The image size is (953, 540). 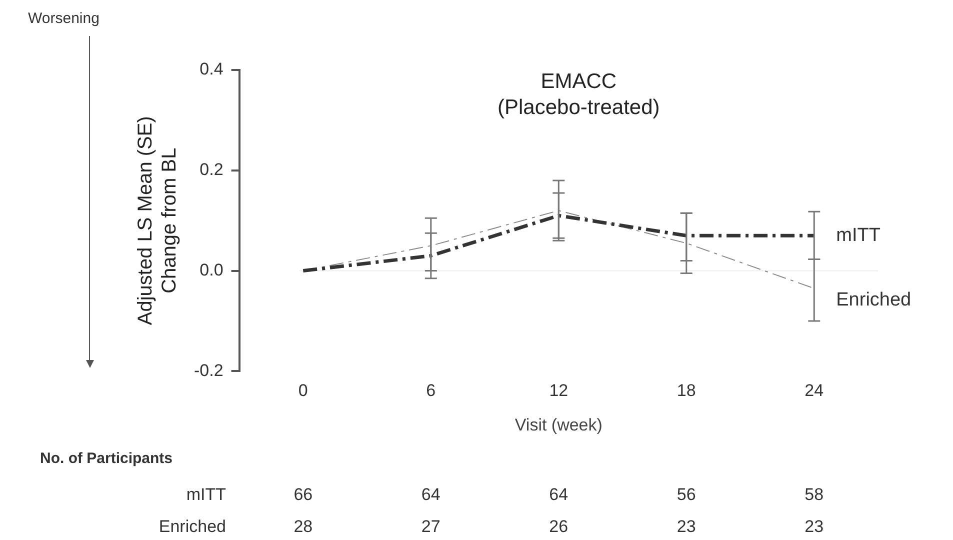 I want to click on y-tick-label: 0.0, so click(x=212, y=270).